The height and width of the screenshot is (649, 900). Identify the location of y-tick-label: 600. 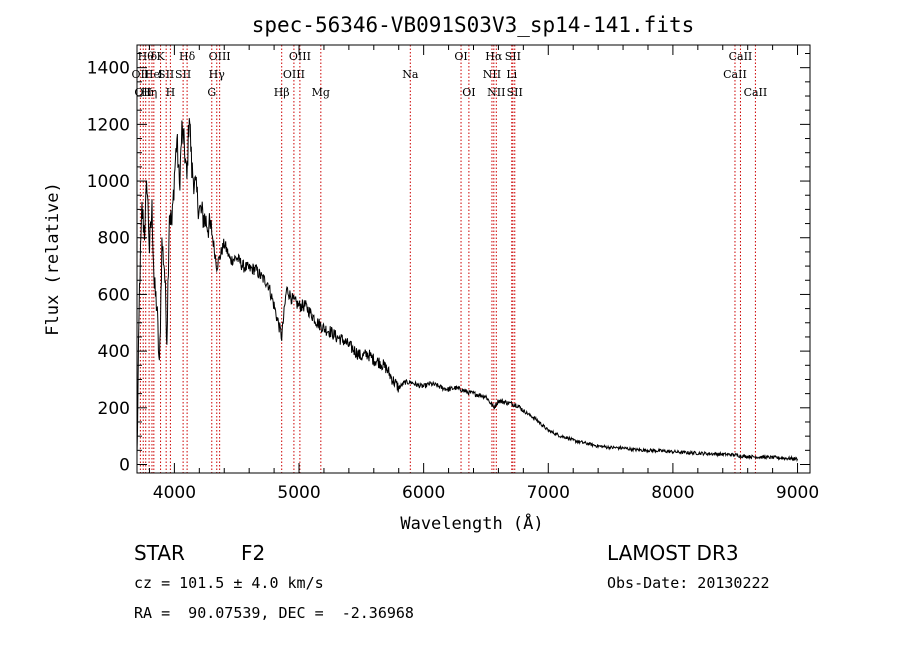
(114, 295).